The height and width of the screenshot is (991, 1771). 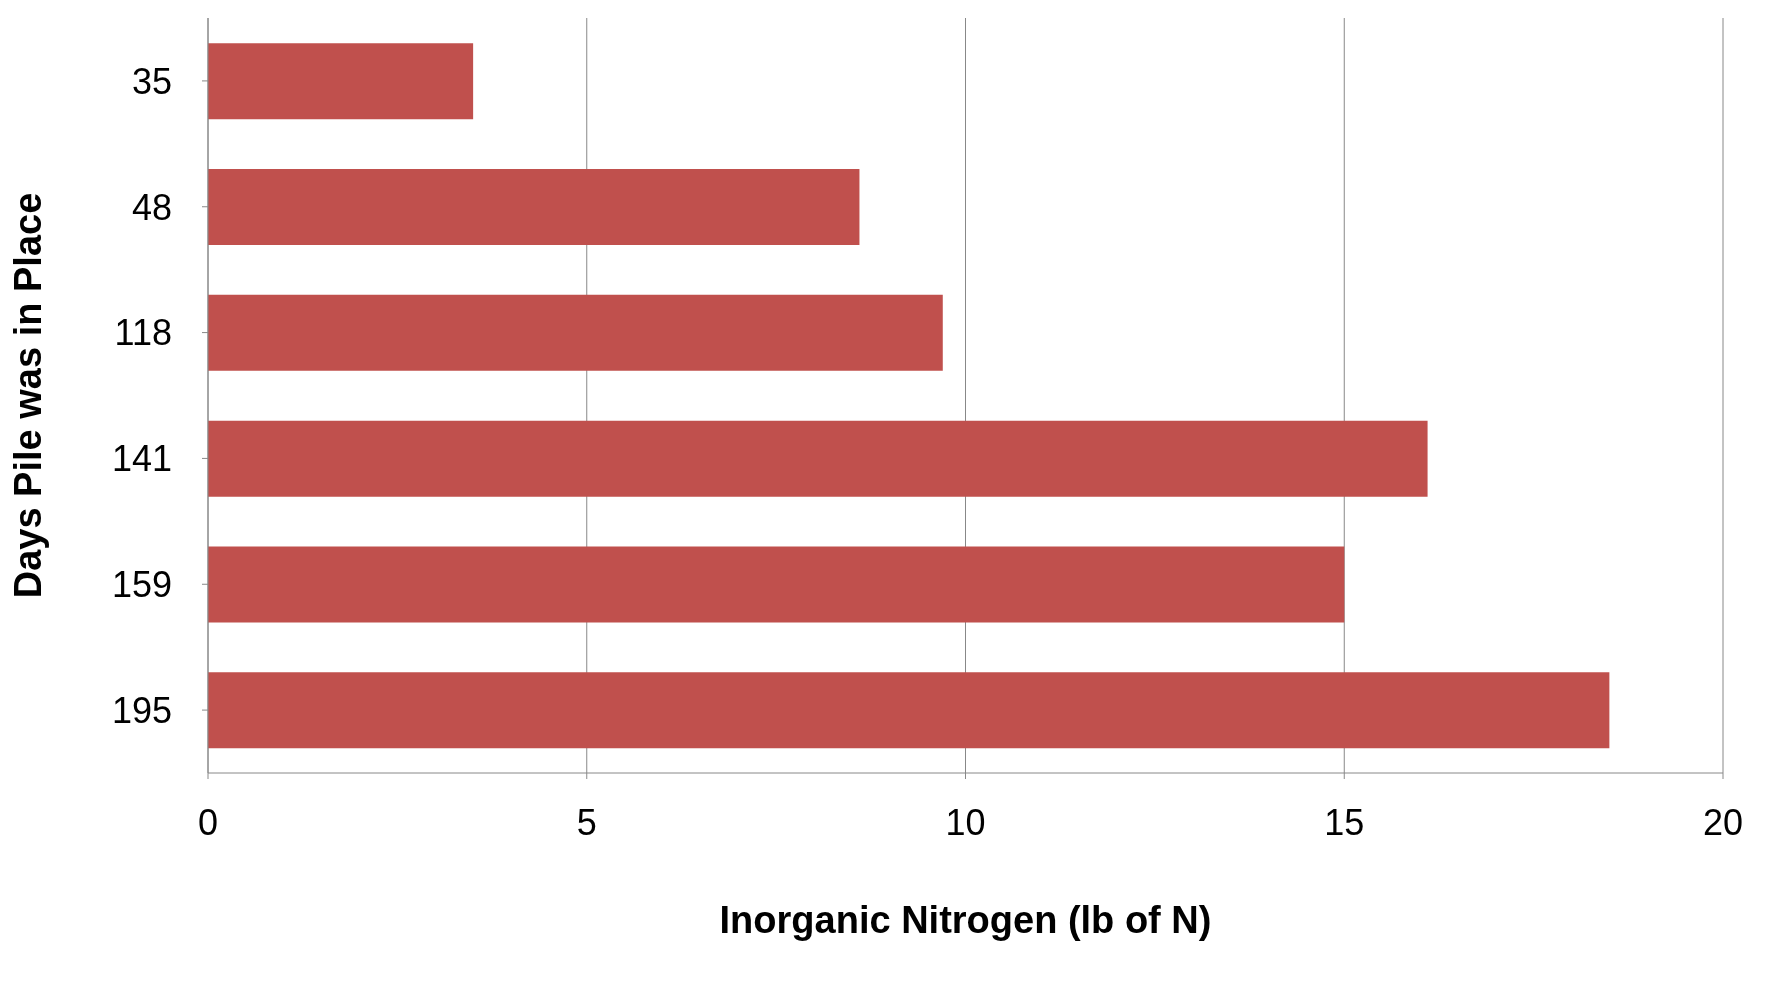 I want to click on x-tick-label: 5, so click(x=586, y=822).